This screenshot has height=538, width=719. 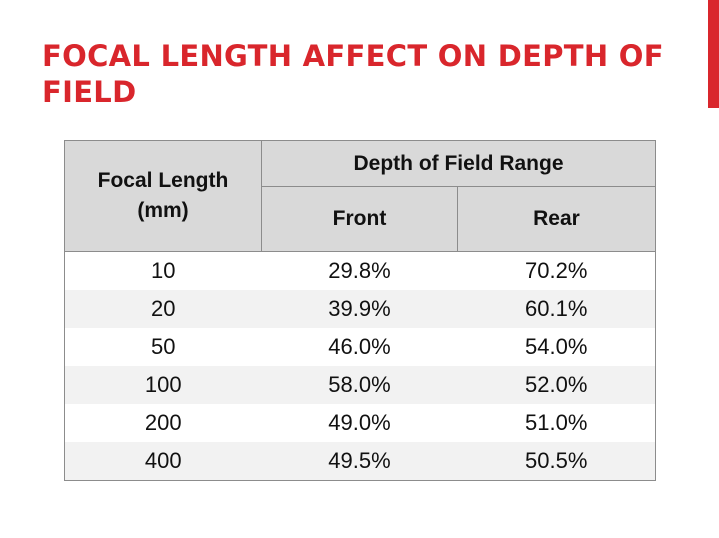 I want to click on focal-length-header: Focal Length (mm), so click(x=163, y=196).